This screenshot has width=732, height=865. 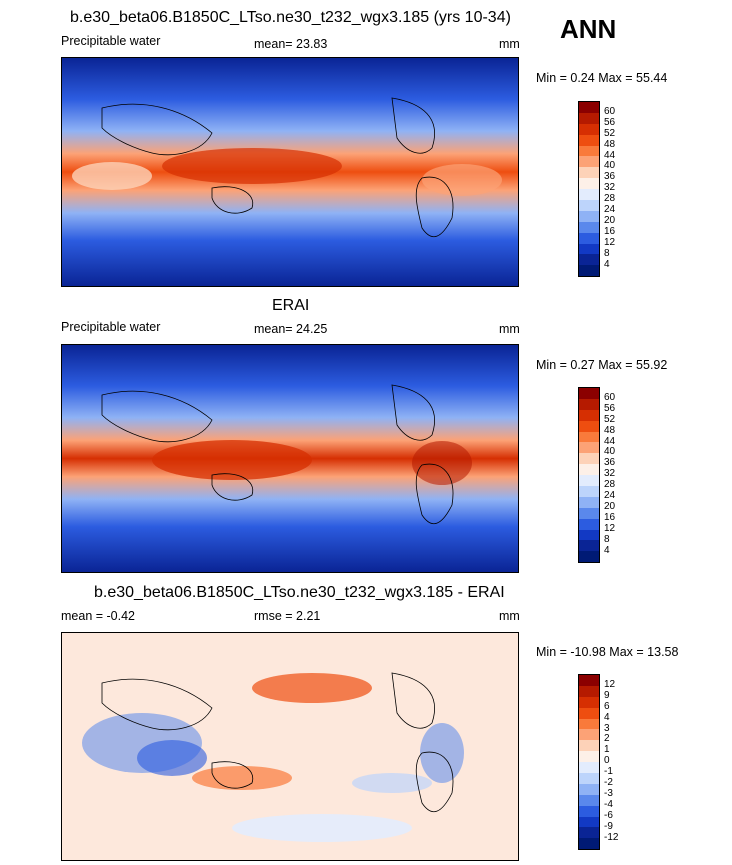 I want to click on panel-3-mean: mean = -0.42, so click(x=98, y=616).